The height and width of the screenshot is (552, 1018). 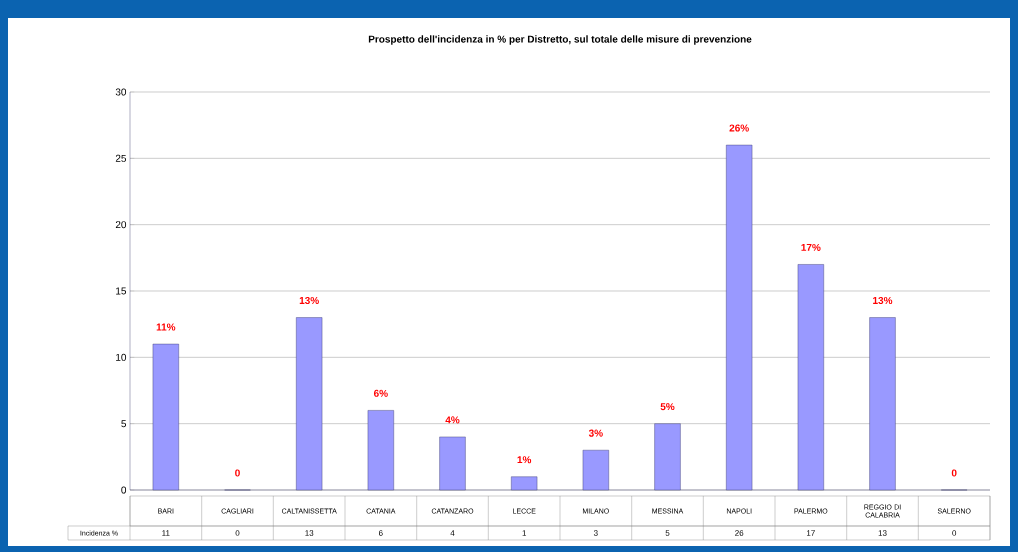 I want to click on y-tick-label: 15, so click(x=121, y=291).